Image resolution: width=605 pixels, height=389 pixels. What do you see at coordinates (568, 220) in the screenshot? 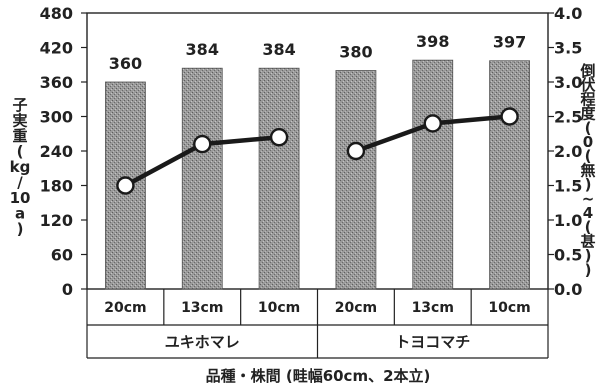
I see `right-tick-label: 1.0` at bounding box center [568, 220].